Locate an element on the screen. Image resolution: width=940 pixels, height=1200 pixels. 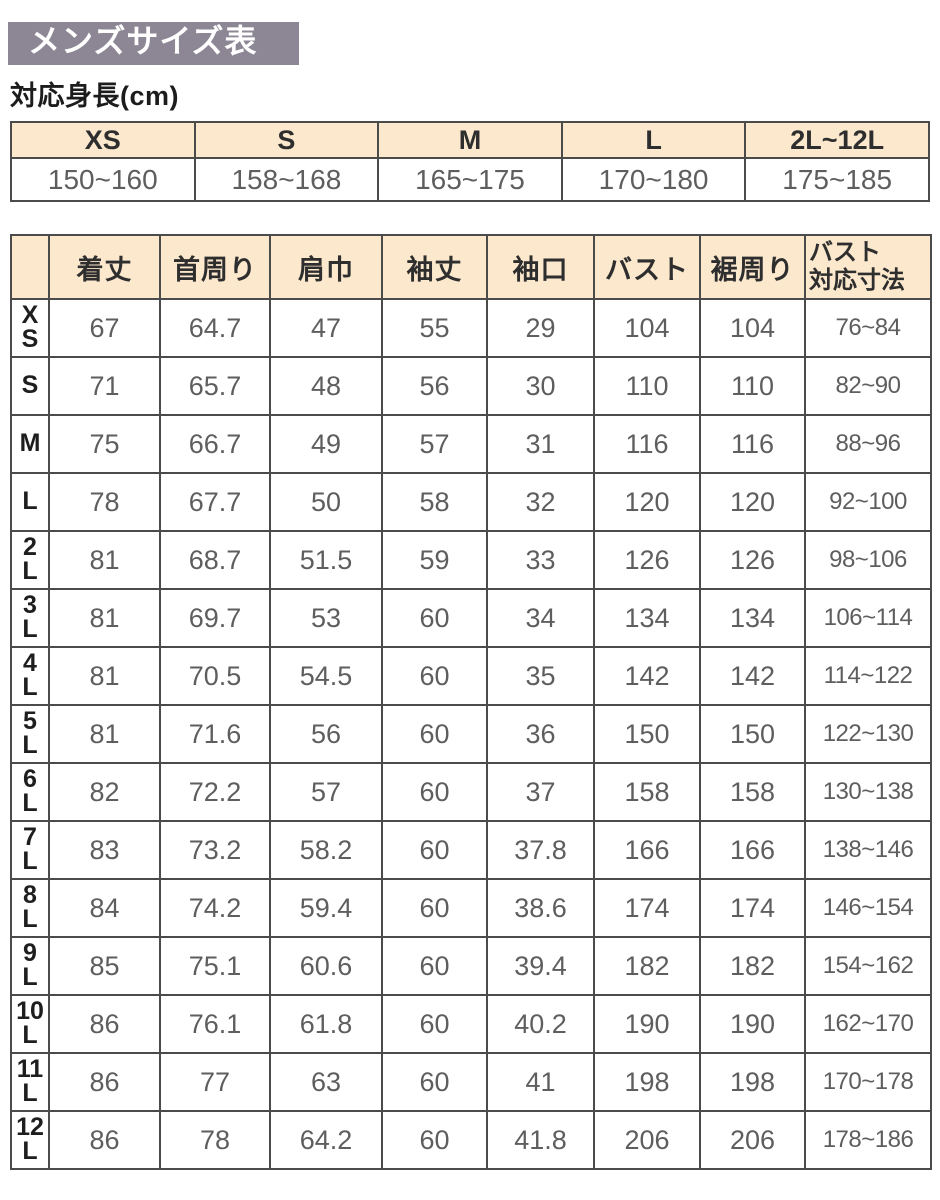
size-row-label: L is located at coordinates (30, 502).